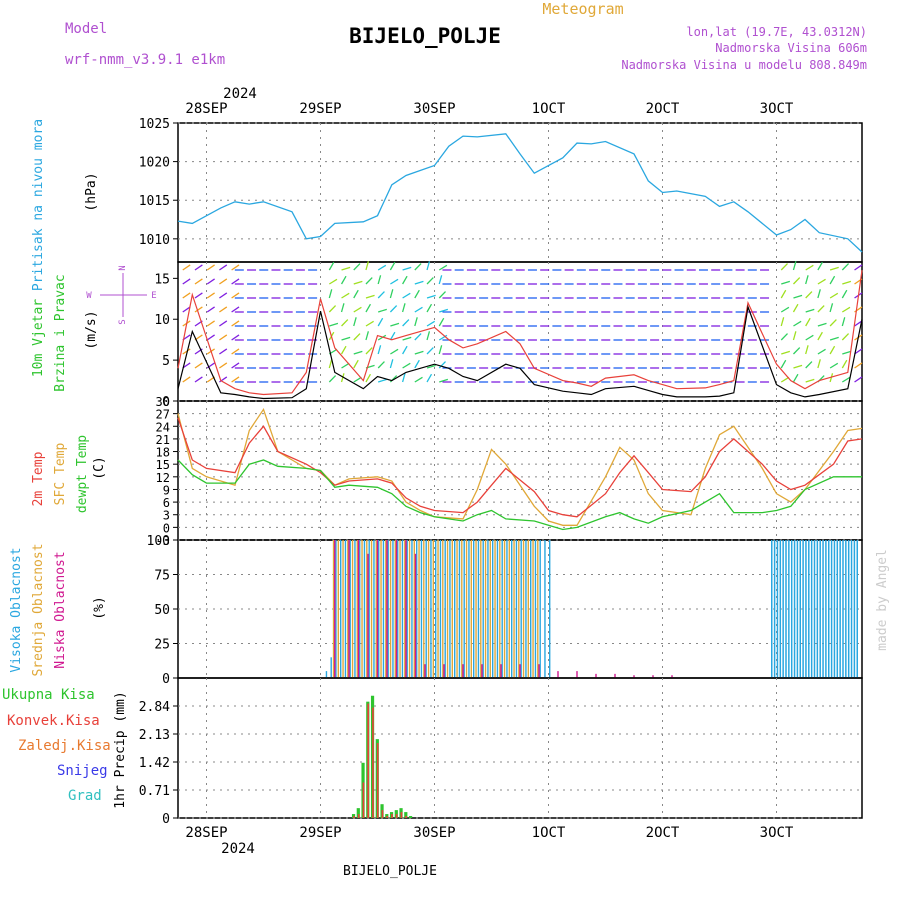  What do you see at coordinates (163, 427) in the screenshot?
I see `y-tick-label: 24` at bounding box center [163, 427].